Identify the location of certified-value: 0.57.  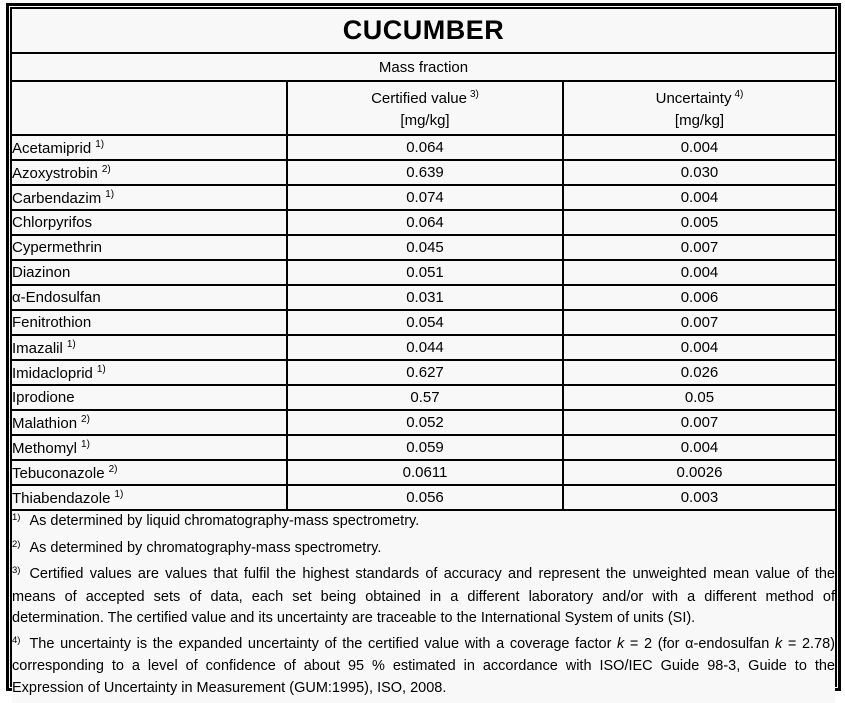
(425, 397).